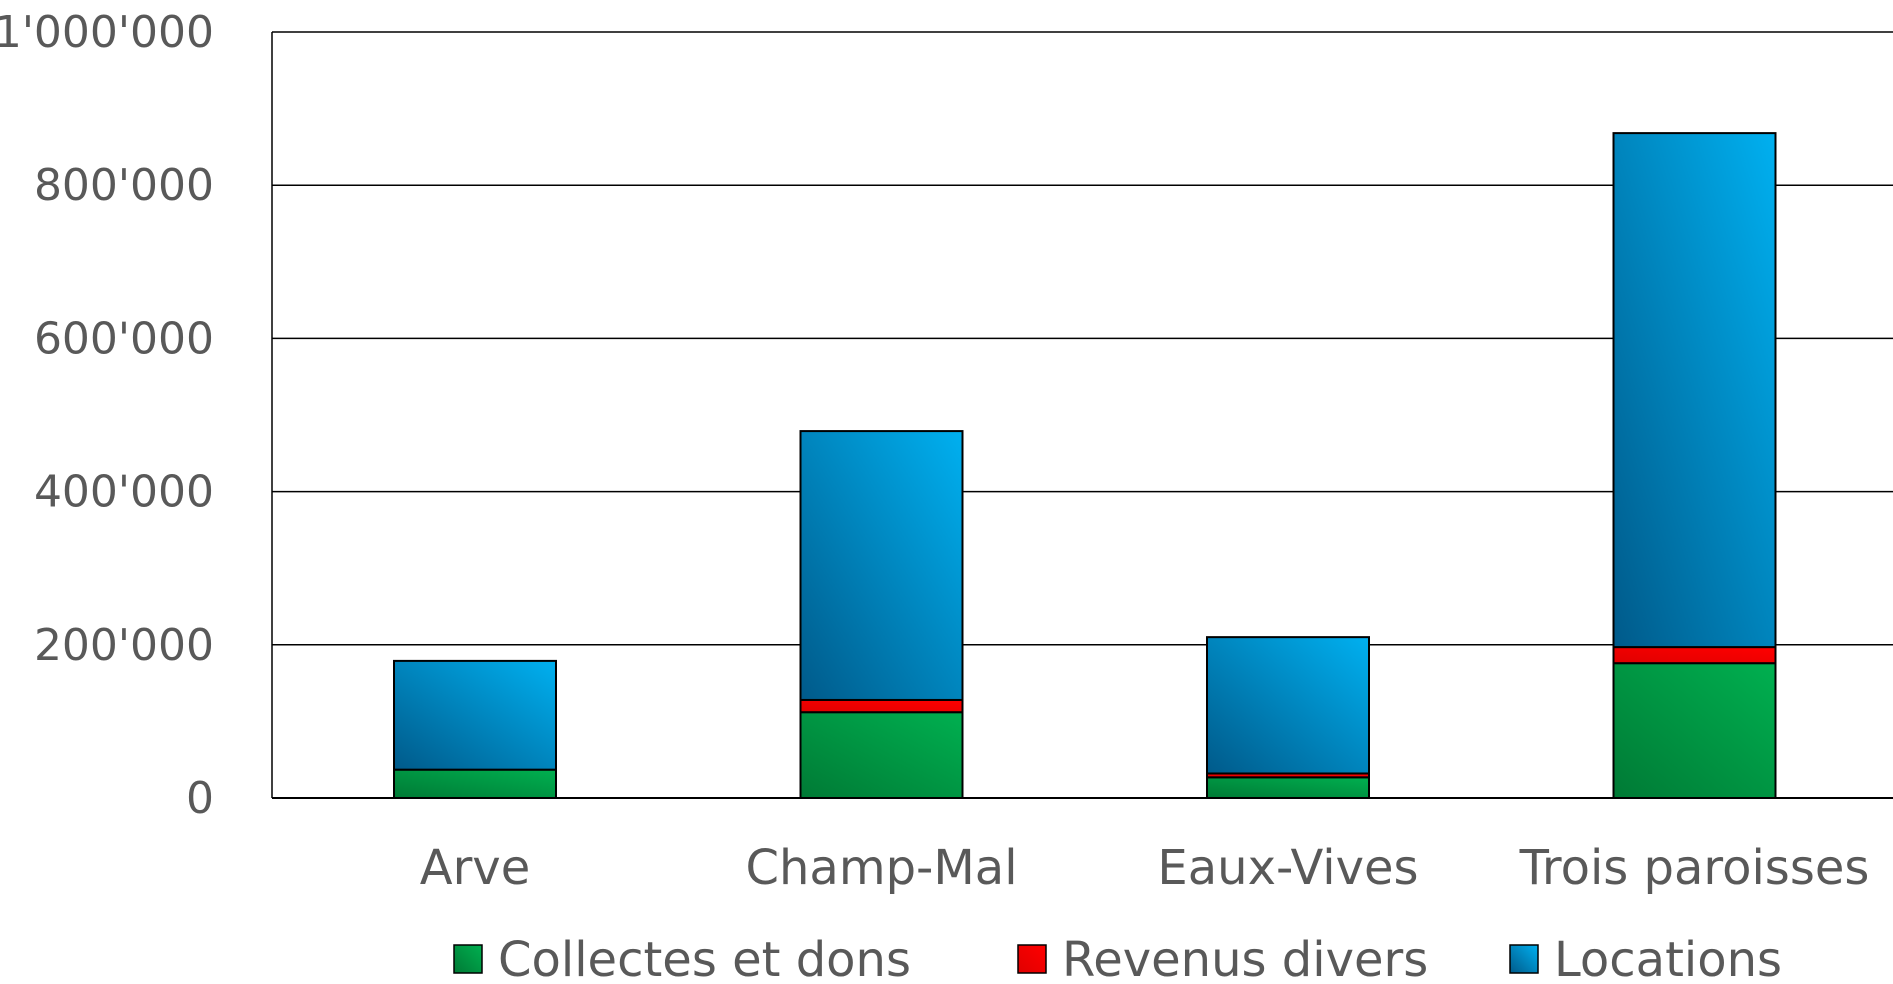 The height and width of the screenshot is (984, 1893). What do you see at coordinates (124, 338) in the screenshot?
I see `y-tick-label: 600'000` at bounding box center [124, 338].